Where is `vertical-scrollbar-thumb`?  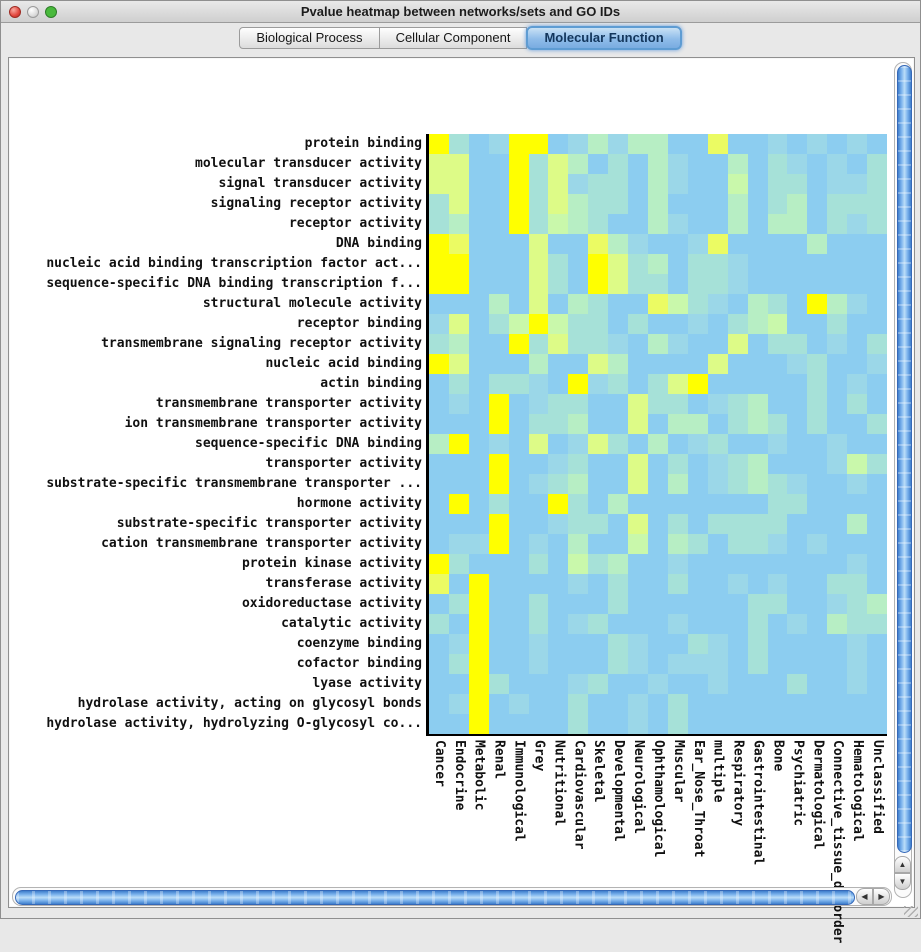
vertical-scrollbar-thumb is located at coordinates (904, 459).